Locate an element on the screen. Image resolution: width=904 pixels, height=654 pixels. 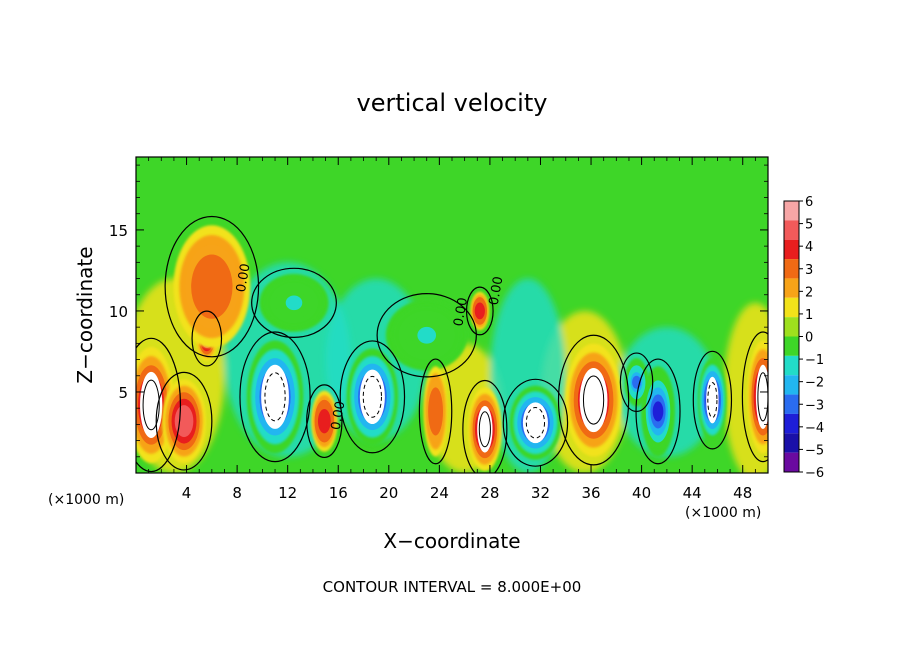
x-tick-label: 28 is located at coordinates (489, 493).